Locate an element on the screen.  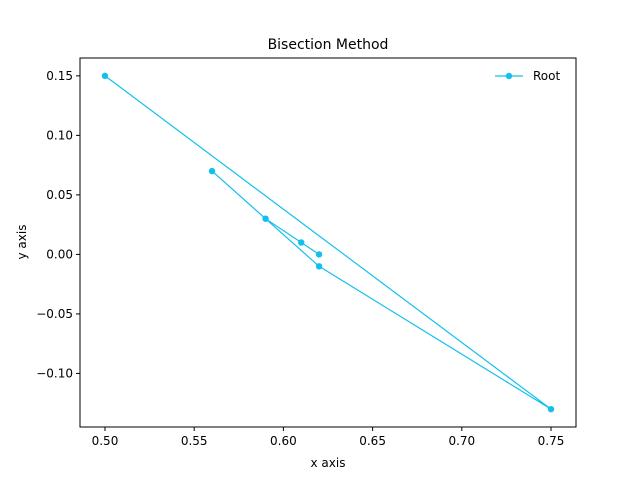
x-tick-label: 0.55 is located at coordinates (194, 441).